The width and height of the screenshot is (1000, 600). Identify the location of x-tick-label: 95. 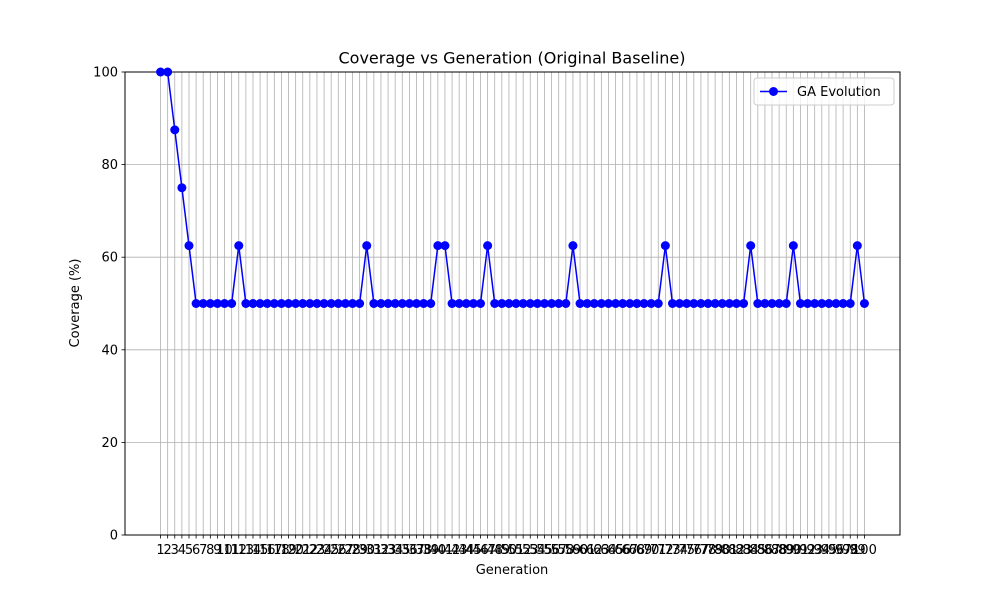
(829, 550).